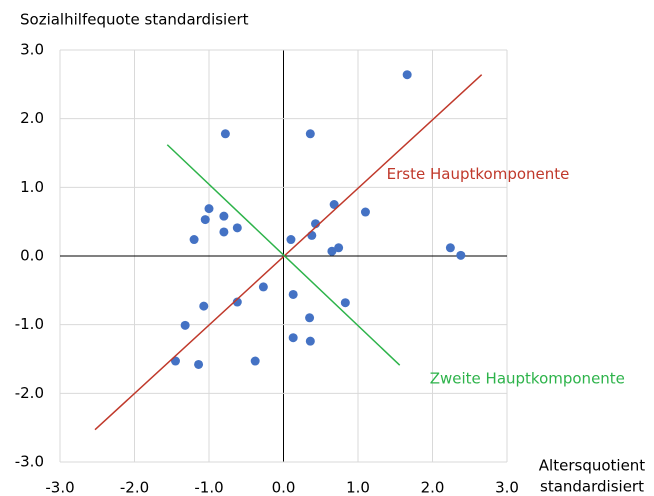 This screenshot has width=654, height=496. I want to click on x-tick-label: 1.0, so click(358, 487).